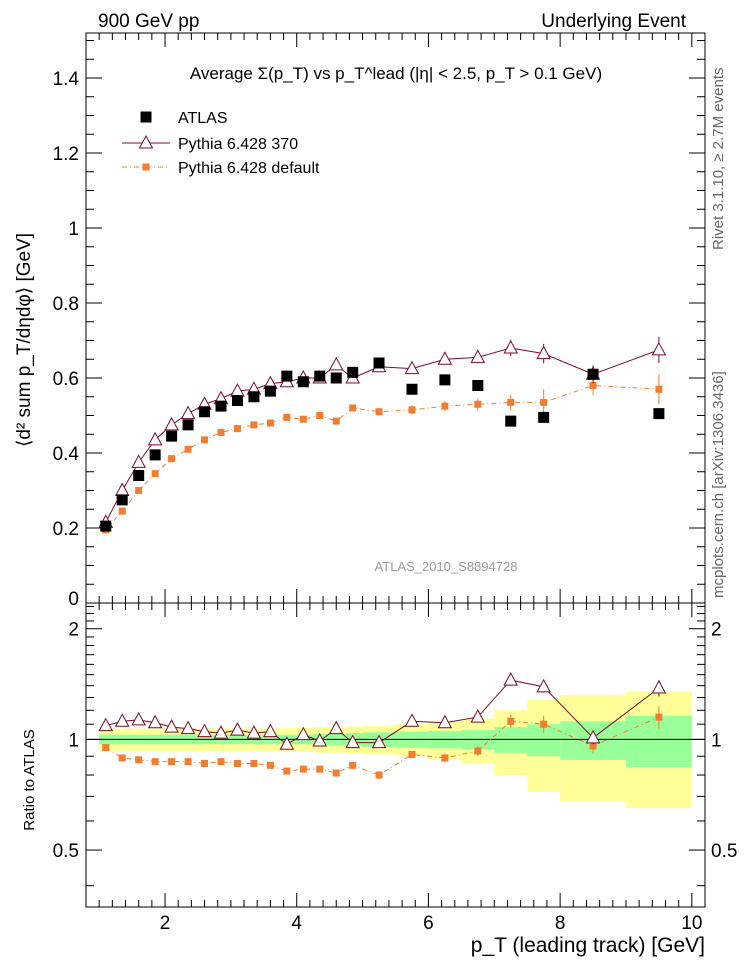 The height and width of the screenshot is (972, 746). I want to click on header-right-label: Underlying Event, so click(613, 21).